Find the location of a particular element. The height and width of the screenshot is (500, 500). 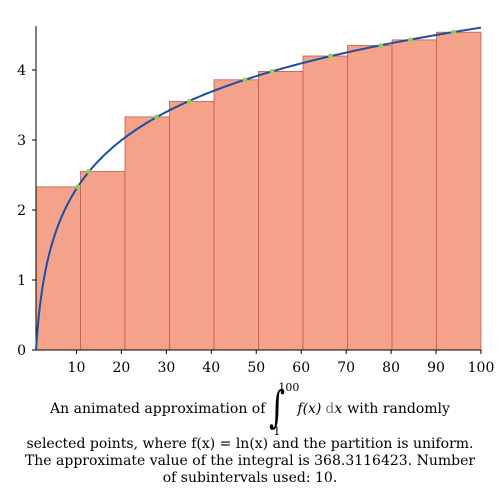

integrand: f(x) is located at coordinates (309, 408).